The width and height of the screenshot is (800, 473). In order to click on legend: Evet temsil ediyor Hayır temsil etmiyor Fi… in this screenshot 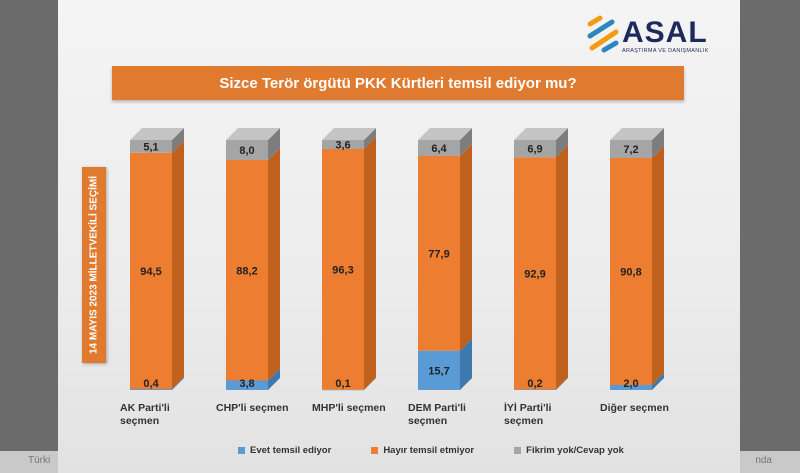, I will do `click(431, 450)`.